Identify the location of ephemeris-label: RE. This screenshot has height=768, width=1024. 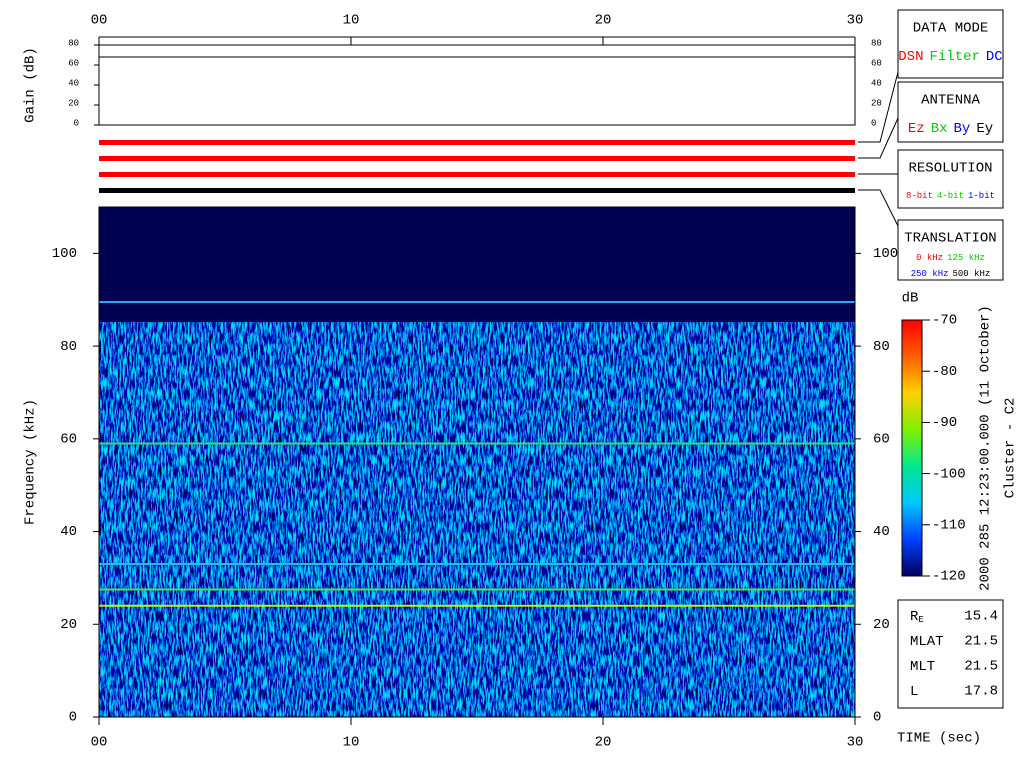
(917, 617).